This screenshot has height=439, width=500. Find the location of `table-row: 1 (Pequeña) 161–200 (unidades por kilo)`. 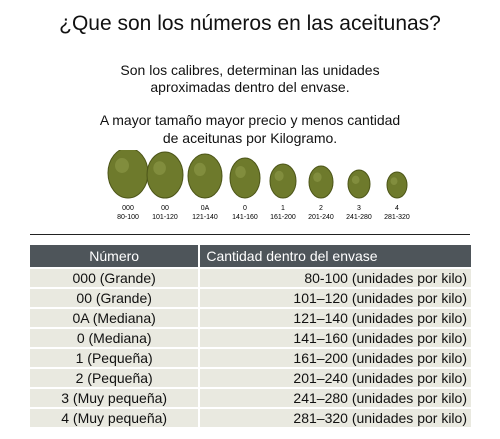

table-row: 1 (Pequeña) 161–200 (unidades por kilo) is located at coordinates (250, 357).